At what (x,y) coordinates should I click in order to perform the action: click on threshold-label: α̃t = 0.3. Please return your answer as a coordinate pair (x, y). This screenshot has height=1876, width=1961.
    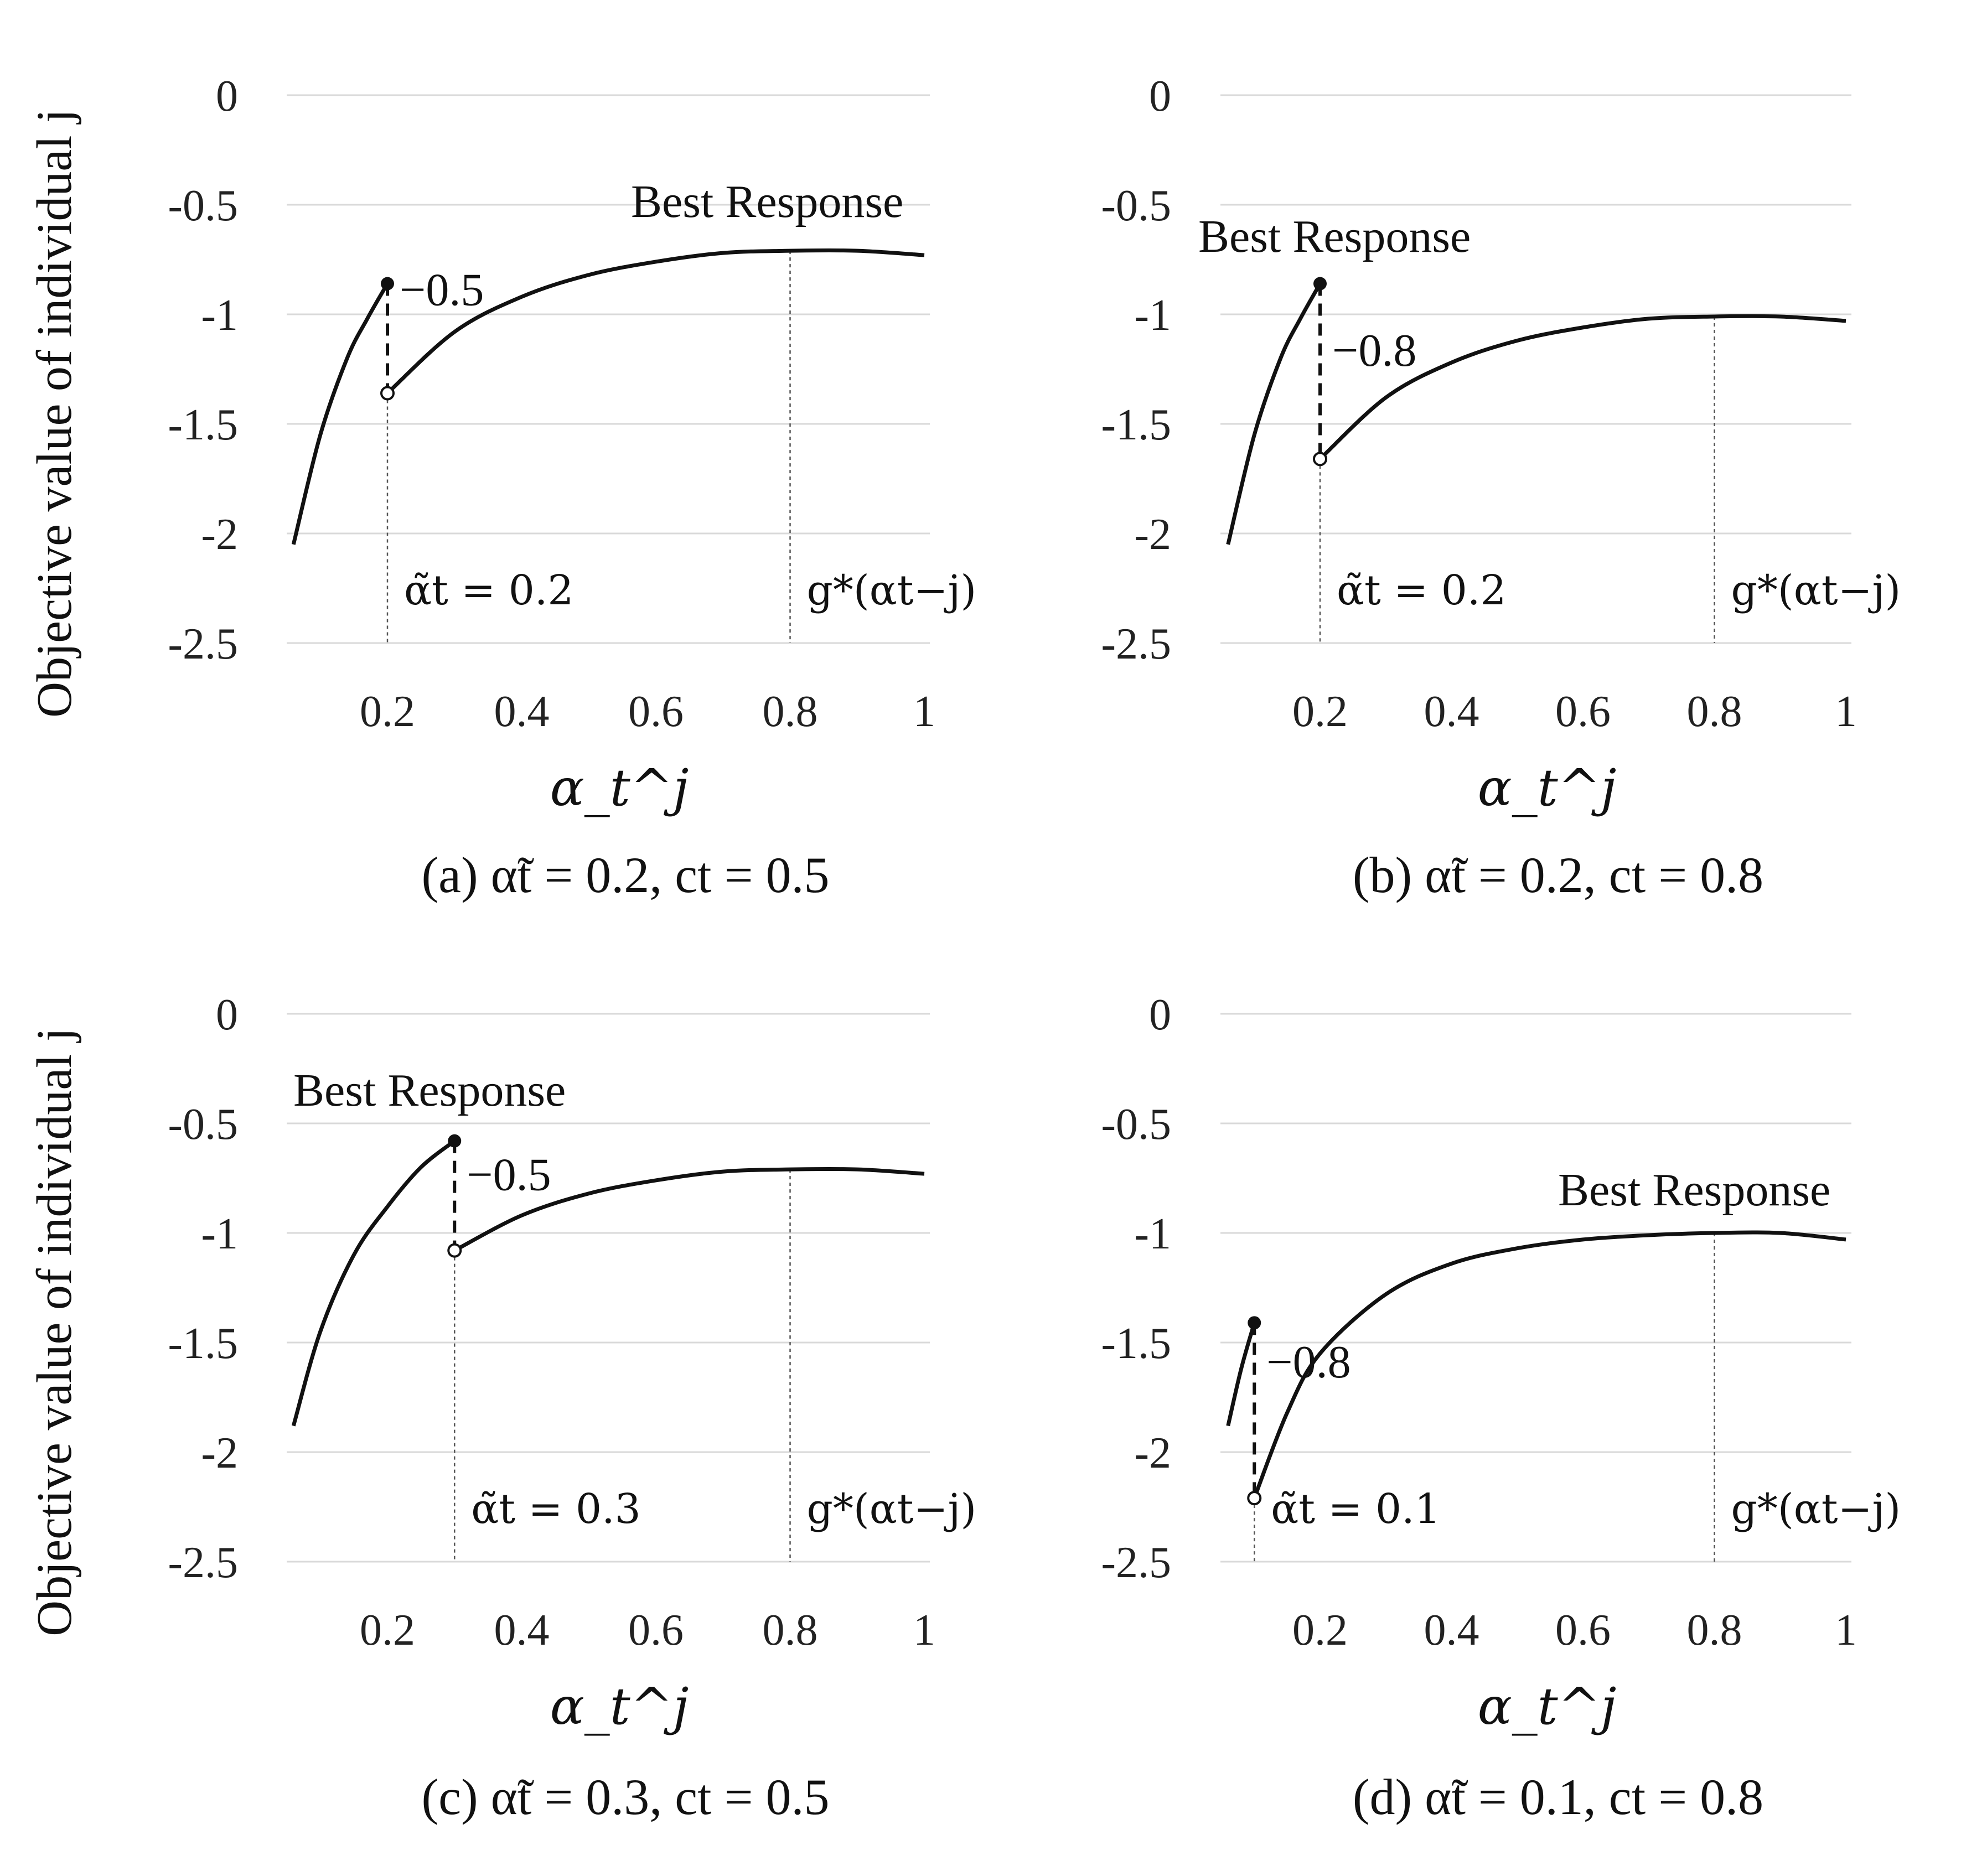
    Looking at the image, I should click on (555, 1509).